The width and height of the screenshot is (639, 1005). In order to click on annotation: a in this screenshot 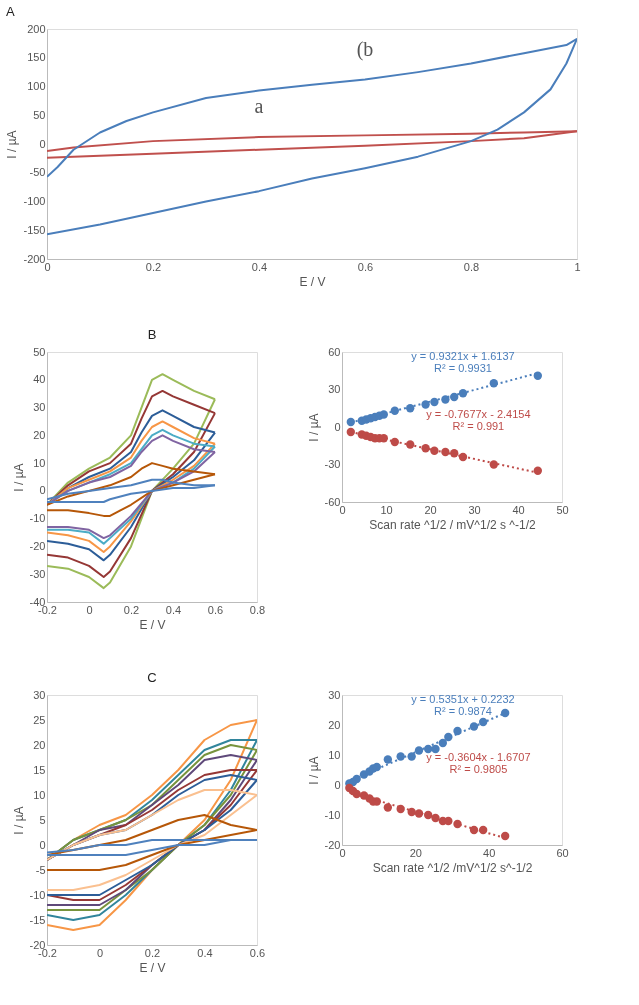, I will do `click(259, 106)`.